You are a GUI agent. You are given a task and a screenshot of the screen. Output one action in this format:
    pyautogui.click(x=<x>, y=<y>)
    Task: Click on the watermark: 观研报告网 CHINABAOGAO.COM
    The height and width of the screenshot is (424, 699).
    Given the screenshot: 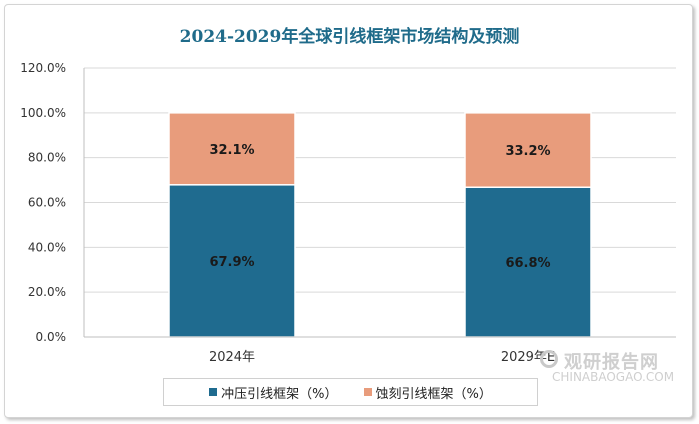 What is the action you would take?
    pyautogui.click(x=615, y=369)
    